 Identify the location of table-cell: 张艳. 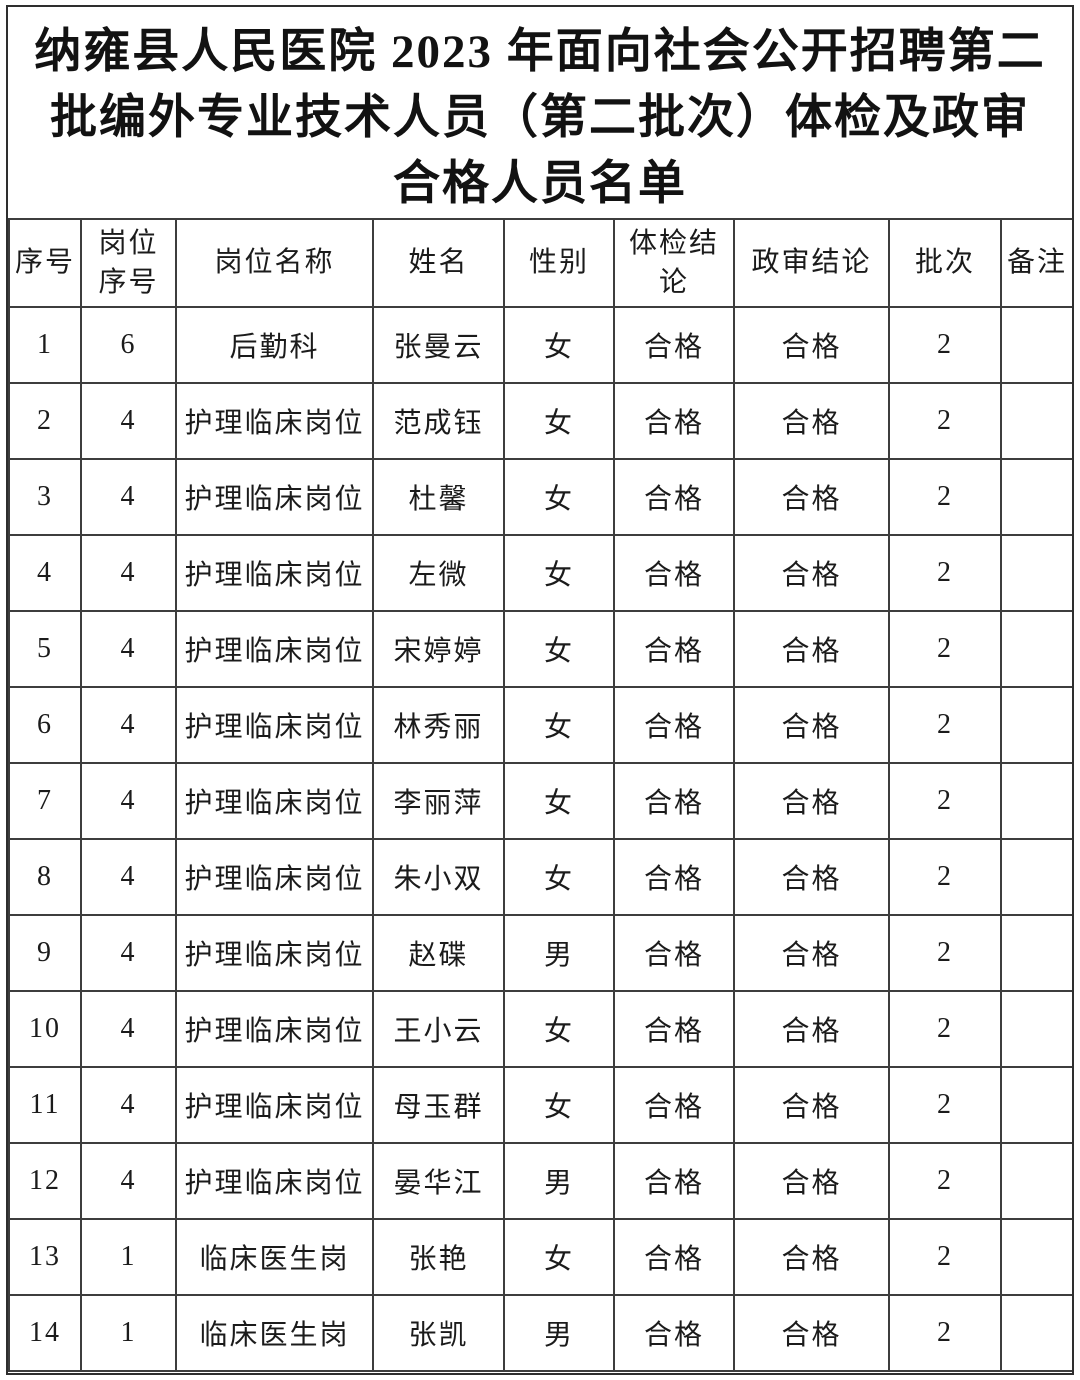
(438, 1257).